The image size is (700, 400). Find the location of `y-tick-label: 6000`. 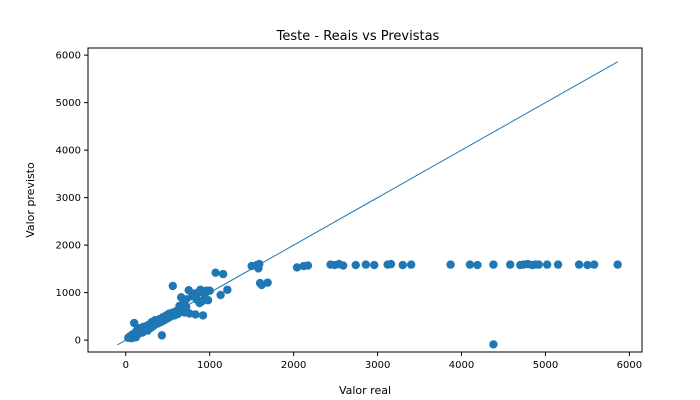

y-tick-label: 6000 is located at coordinates (68, 56).